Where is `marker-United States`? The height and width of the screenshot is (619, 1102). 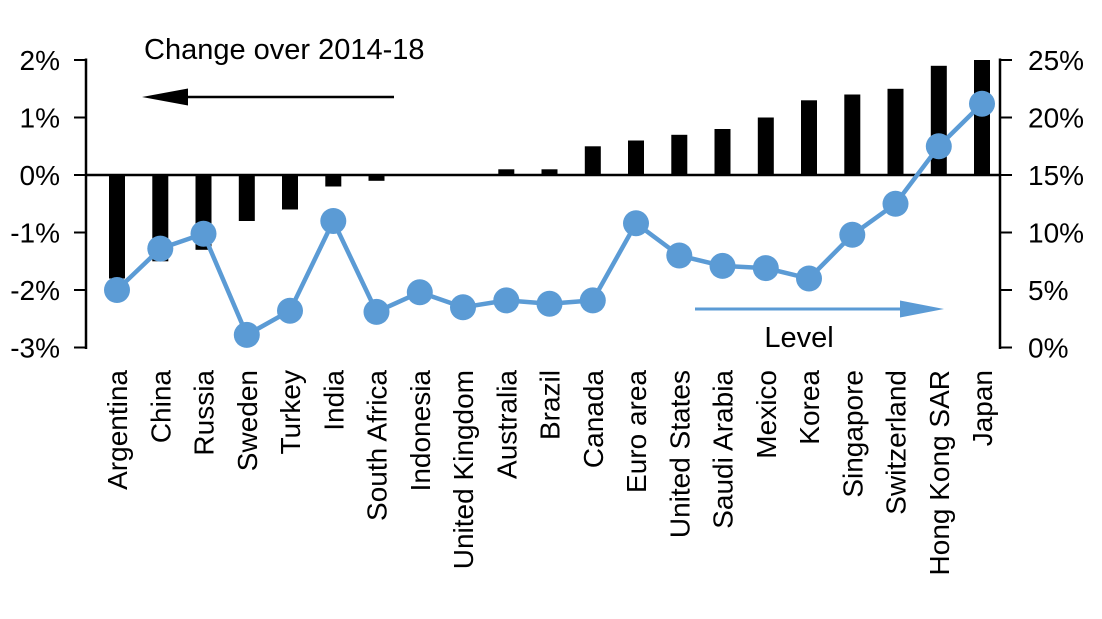 marker-United States is located at coordinates (679, 255).